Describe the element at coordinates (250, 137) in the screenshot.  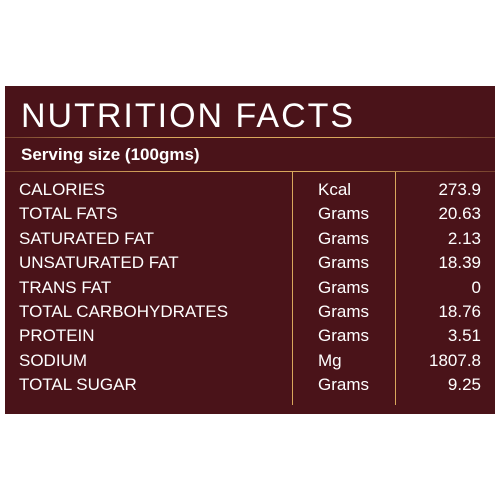
I see `title-divider` at that location.